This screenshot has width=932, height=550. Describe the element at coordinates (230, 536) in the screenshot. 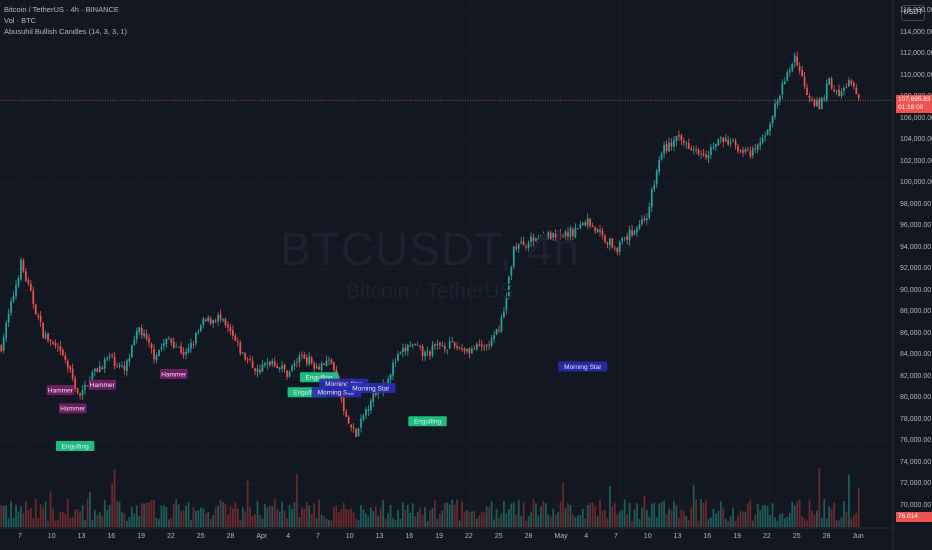

I see `time-tick-label: 28` at that location.